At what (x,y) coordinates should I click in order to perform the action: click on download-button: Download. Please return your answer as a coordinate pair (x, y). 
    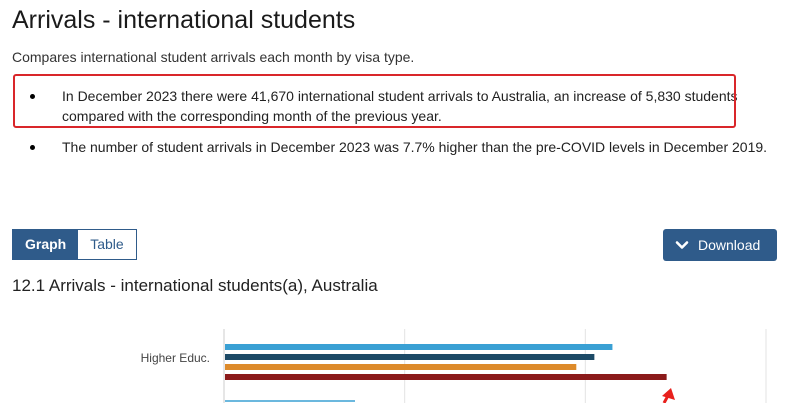
    Looking at the image, I should click on (720, 245).